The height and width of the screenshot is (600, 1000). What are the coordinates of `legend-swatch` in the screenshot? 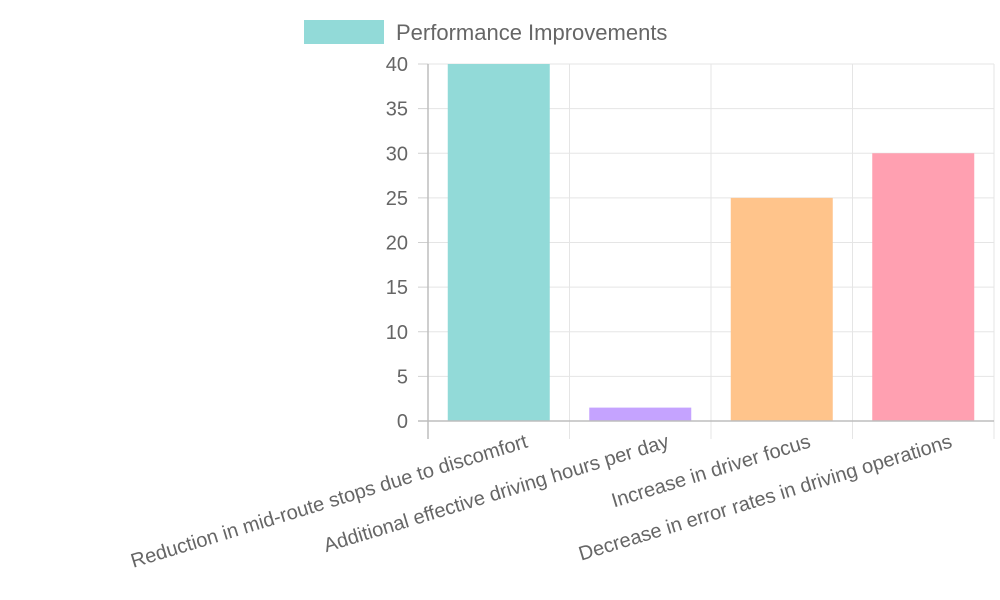 It's located at (344, 32).